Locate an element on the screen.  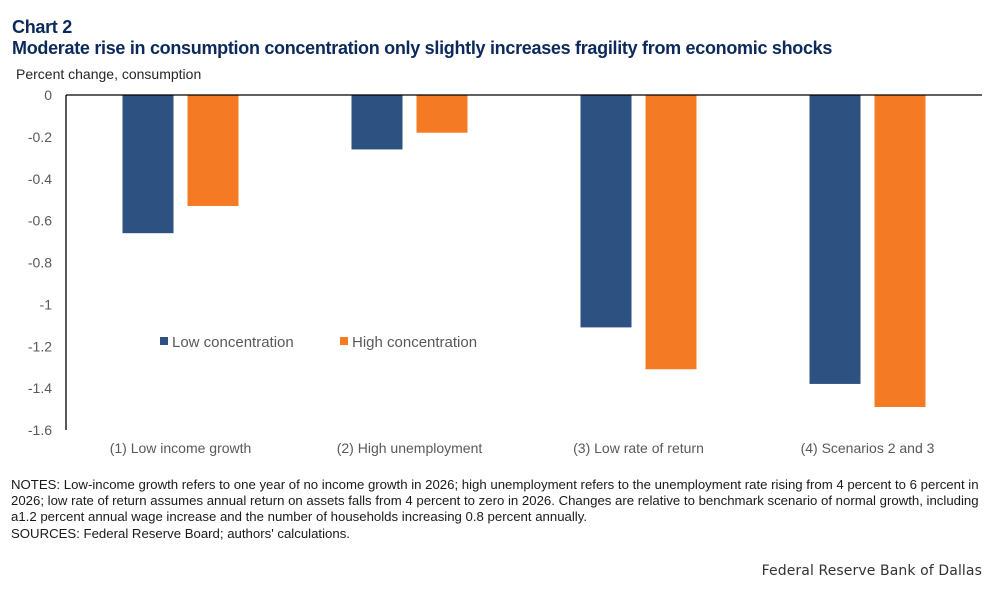
y-tick-label: -1.6 is located at coordinates (40, 430).